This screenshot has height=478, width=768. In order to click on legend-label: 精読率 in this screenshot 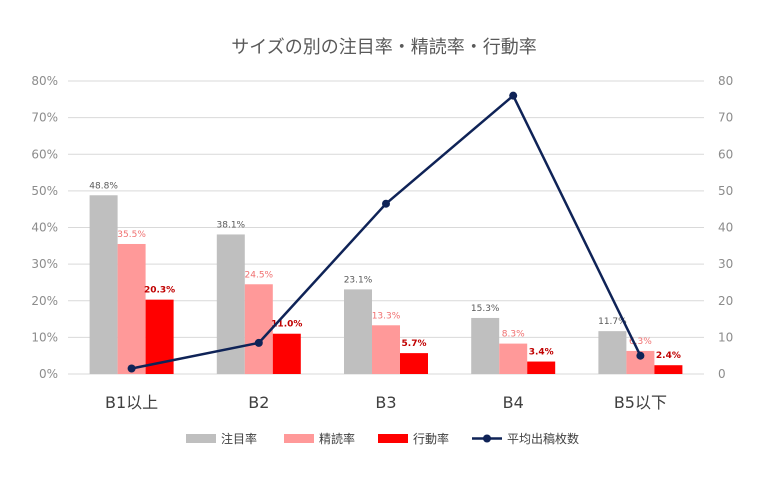, I will do `click(337, 438)`.